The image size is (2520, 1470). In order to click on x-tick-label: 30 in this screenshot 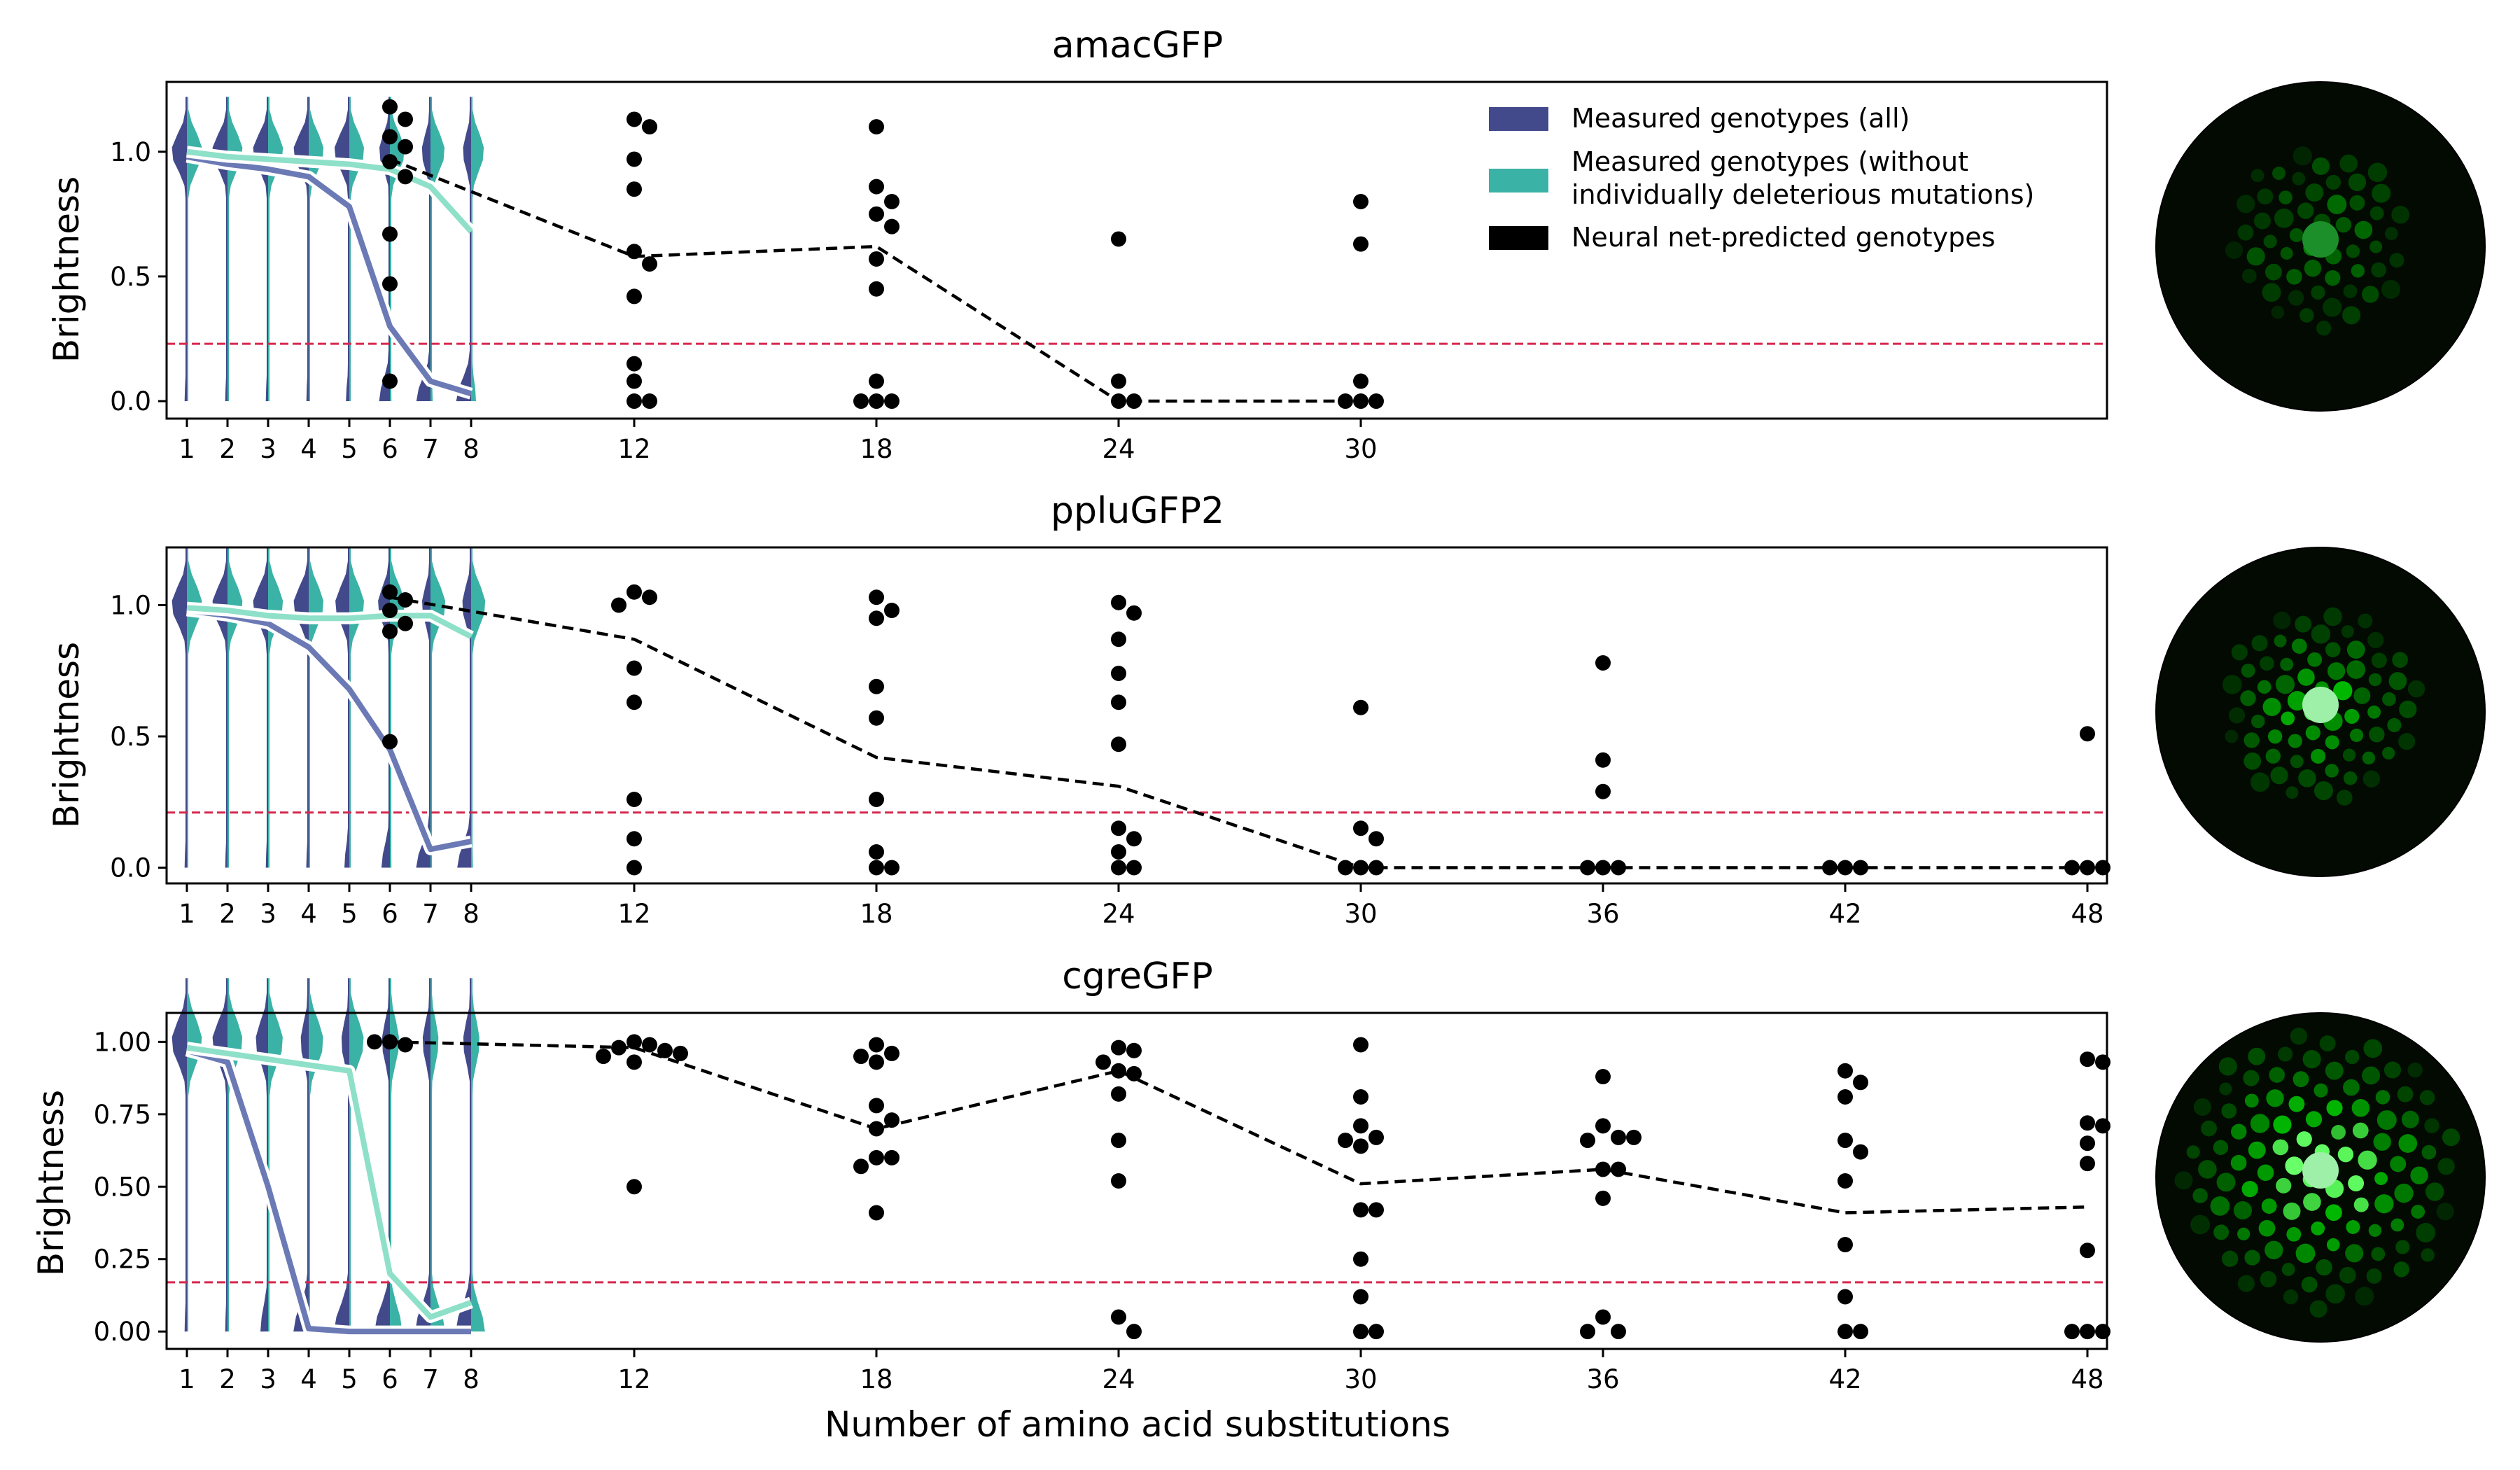, I will do `click(1360, 914)`.